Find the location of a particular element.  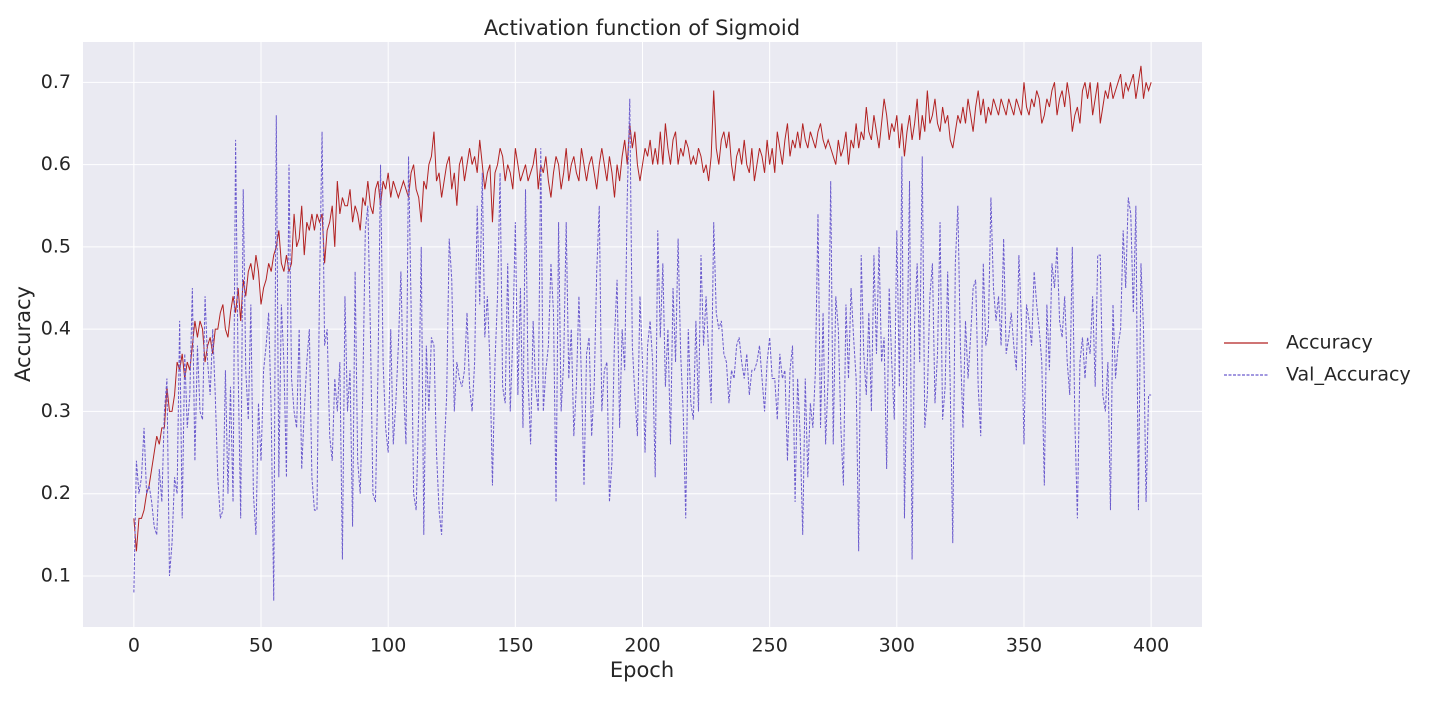

y-tick-label: 0.6 is located at coordinates (56, 164).